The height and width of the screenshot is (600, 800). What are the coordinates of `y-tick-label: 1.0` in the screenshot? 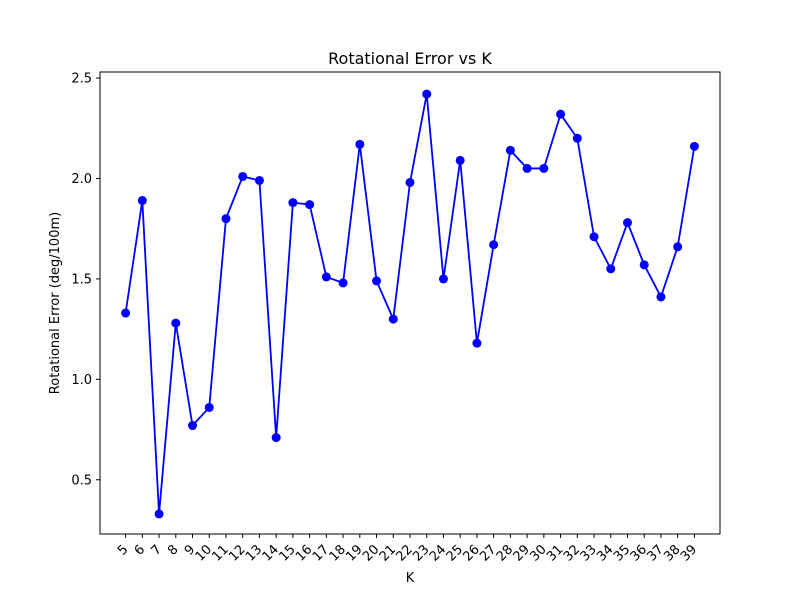 It's located at (81, 380).